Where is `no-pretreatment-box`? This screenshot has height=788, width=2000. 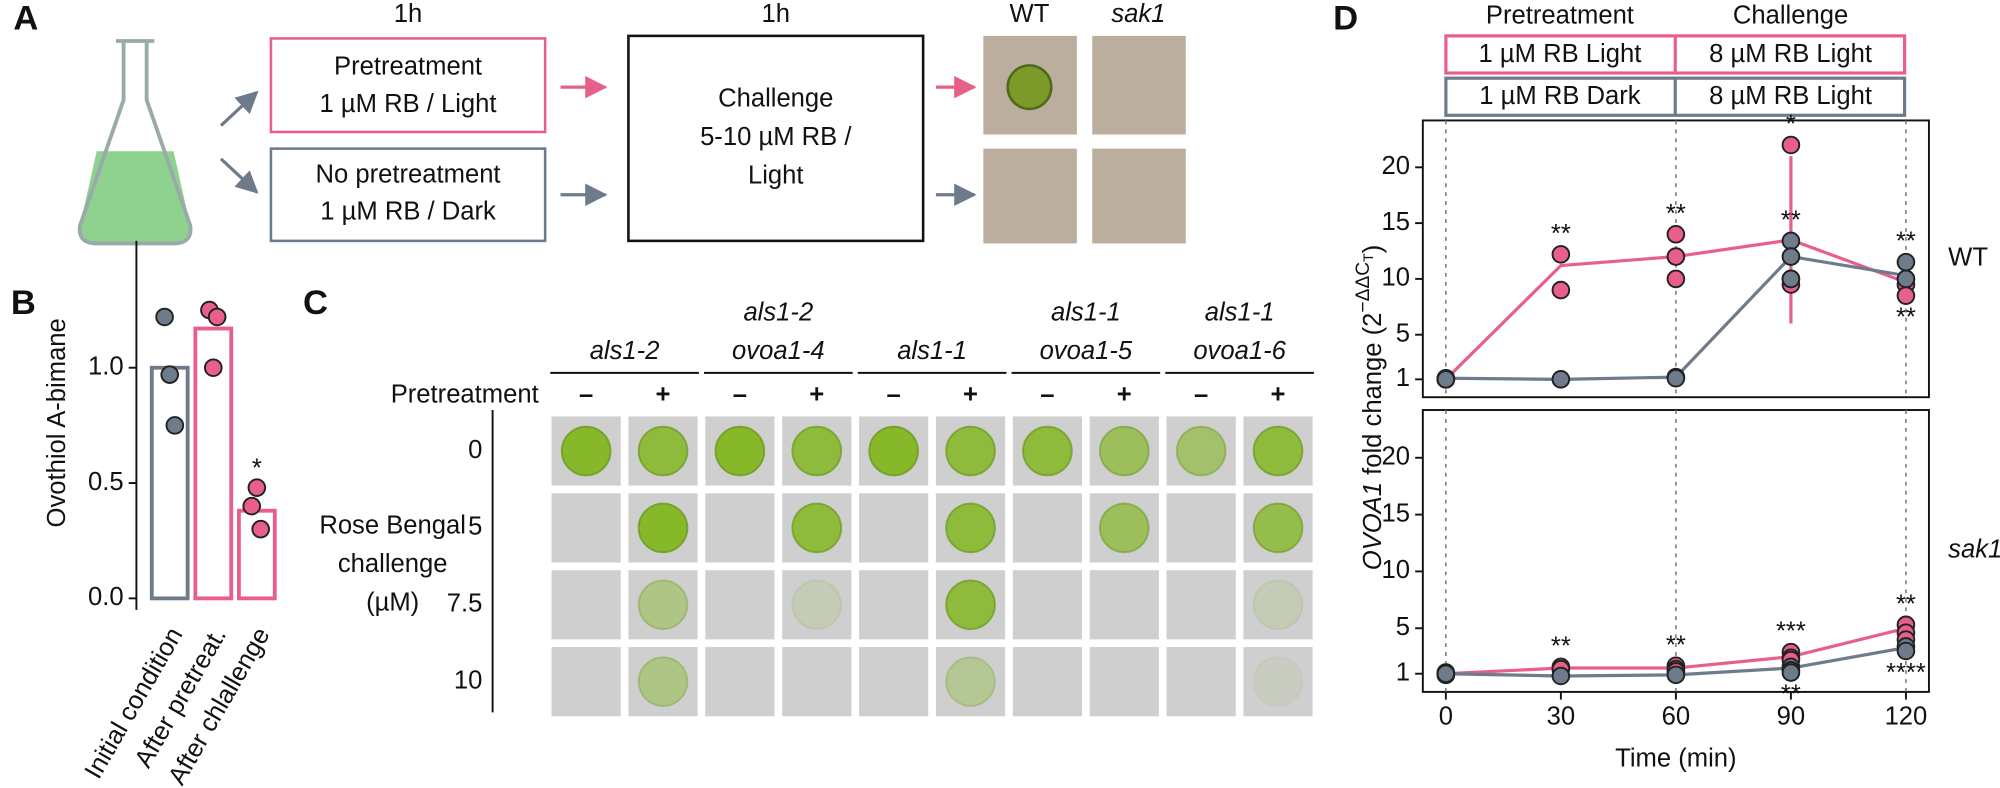 no-pretreatment-box is located at coordinates (408, 195).